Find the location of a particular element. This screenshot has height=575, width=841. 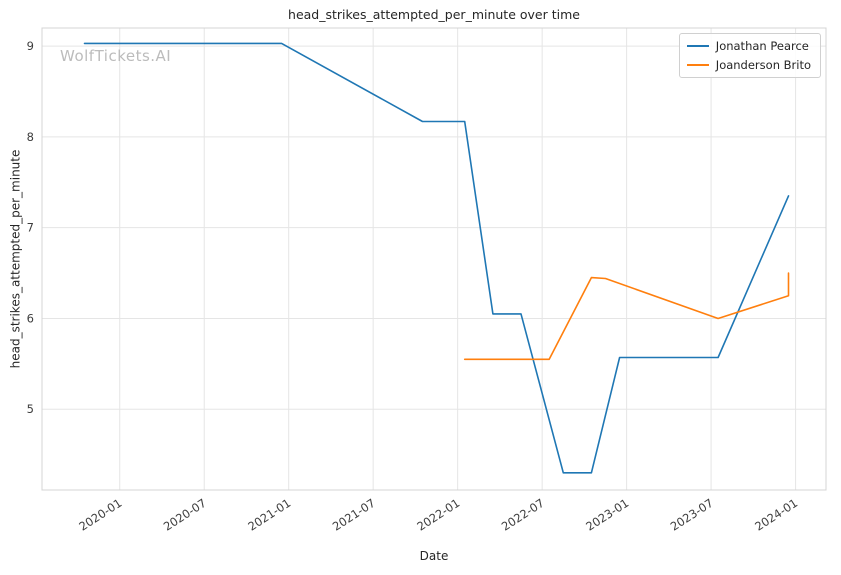

svg-text: 2022-01 is located at coordinates (438, 515).